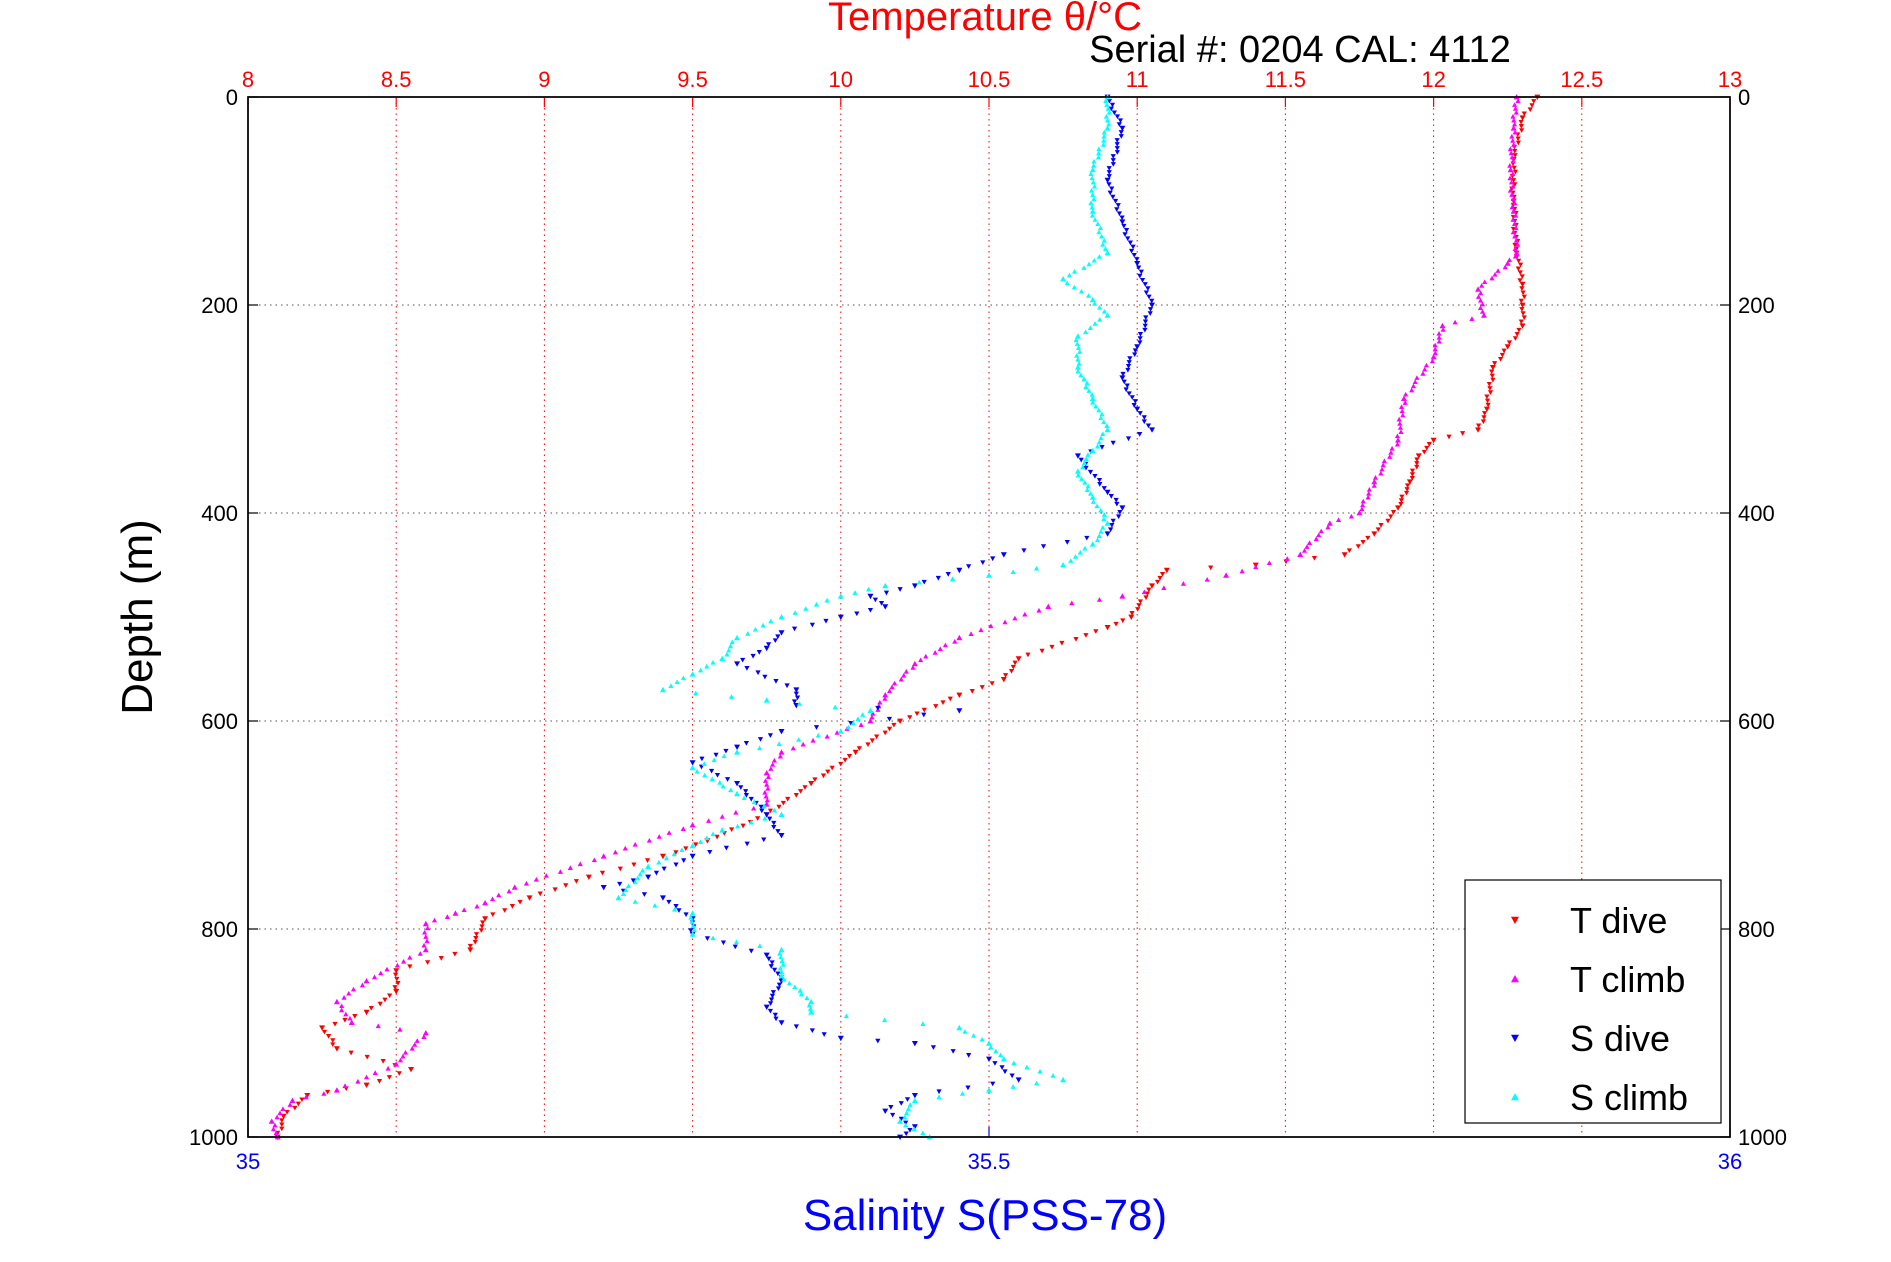  I want to click on tick-label-salinity: 35, so click(248, 1161).